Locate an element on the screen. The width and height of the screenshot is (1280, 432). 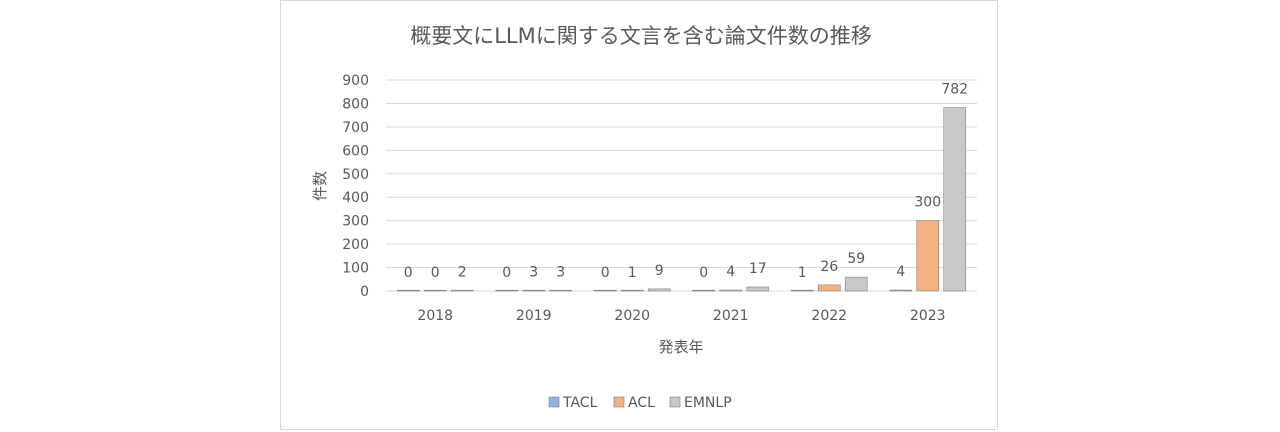
x-tick-label: 2018 is located at coordinates (435, 316).